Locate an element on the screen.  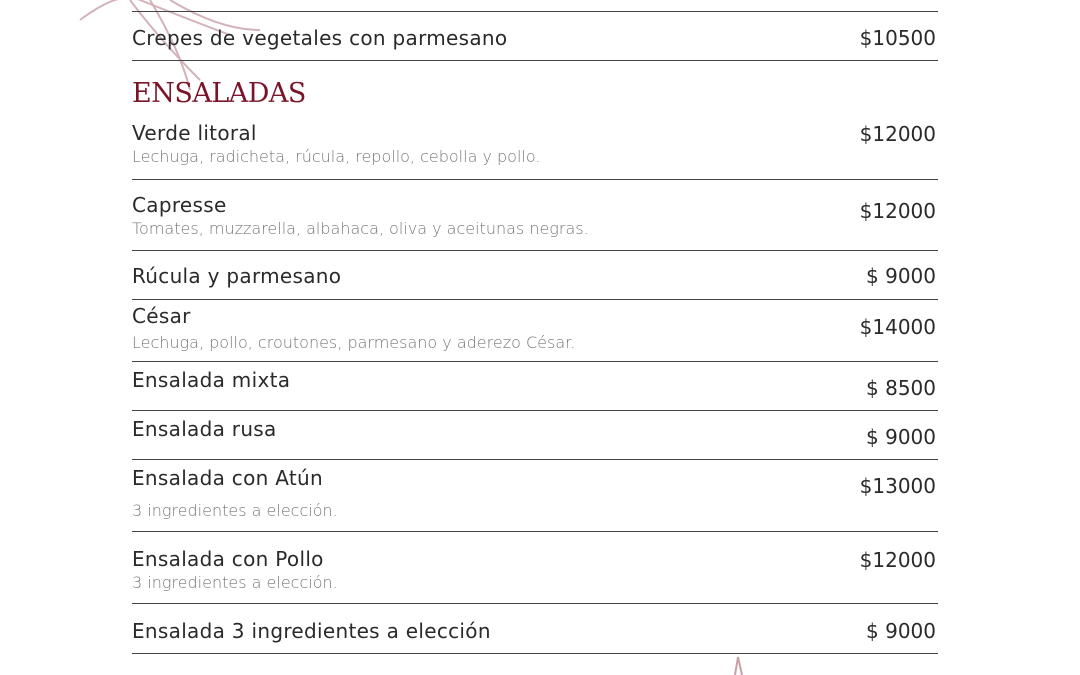
menu-item-name: Ensalada con Pollo is located at coordinates (228, 559).